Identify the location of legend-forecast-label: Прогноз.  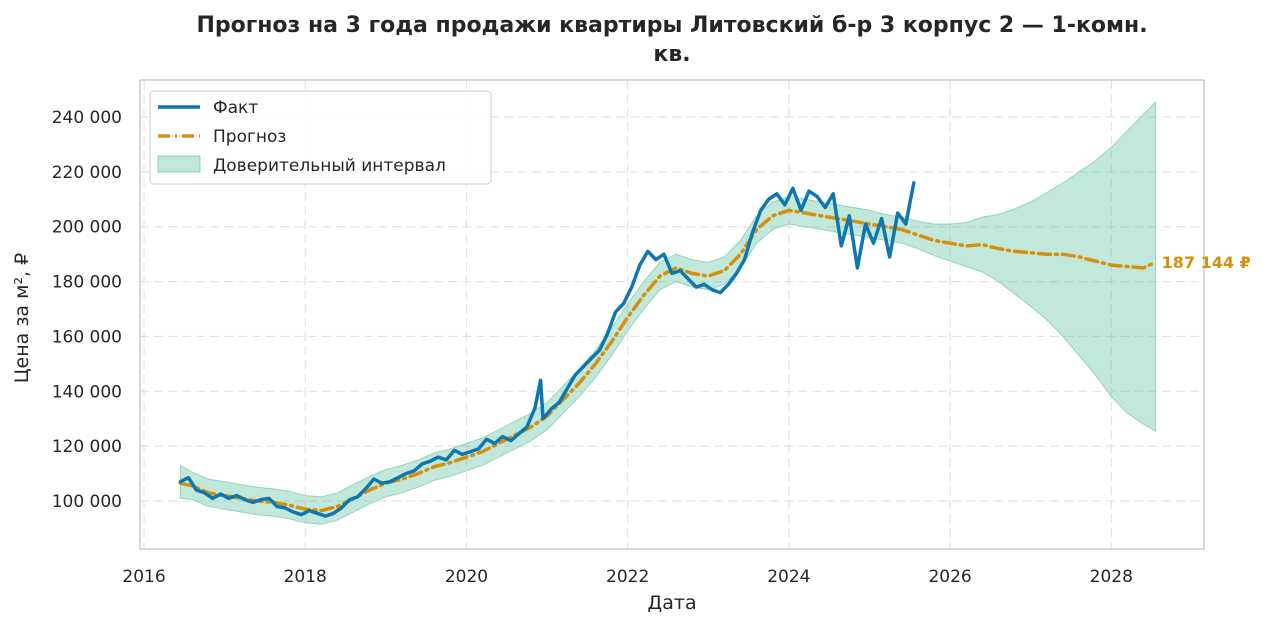
(249, 137).